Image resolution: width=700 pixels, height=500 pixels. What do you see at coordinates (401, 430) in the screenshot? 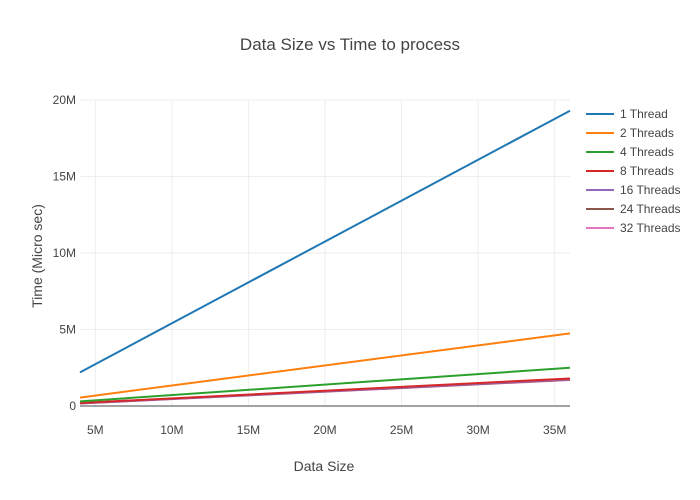
I see `x-tick-label: 25M` at bounding box center [401, 430].